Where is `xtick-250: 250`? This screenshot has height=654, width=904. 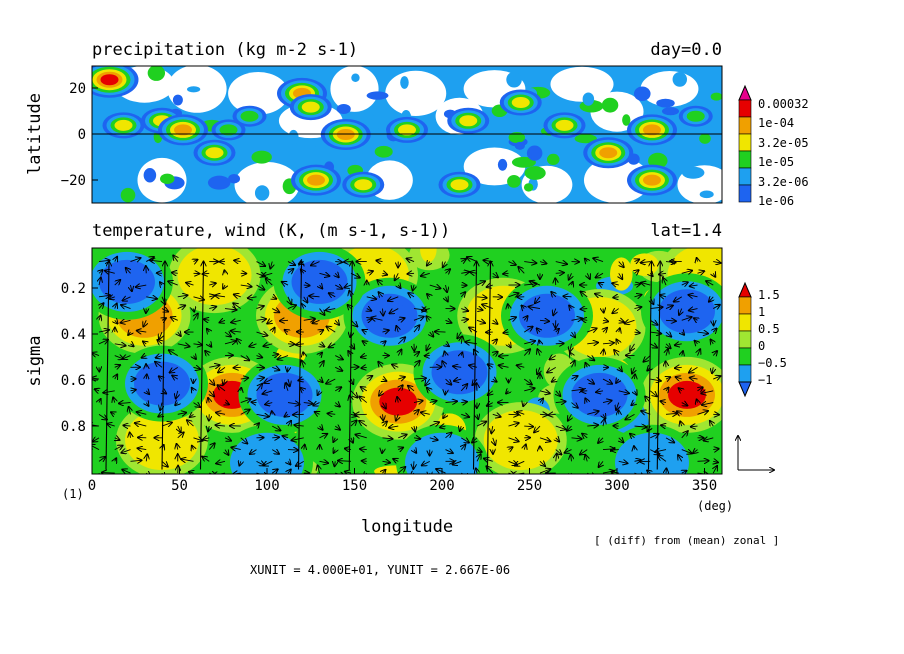 xtick-250: 250 is located at coordinates (529, 486).